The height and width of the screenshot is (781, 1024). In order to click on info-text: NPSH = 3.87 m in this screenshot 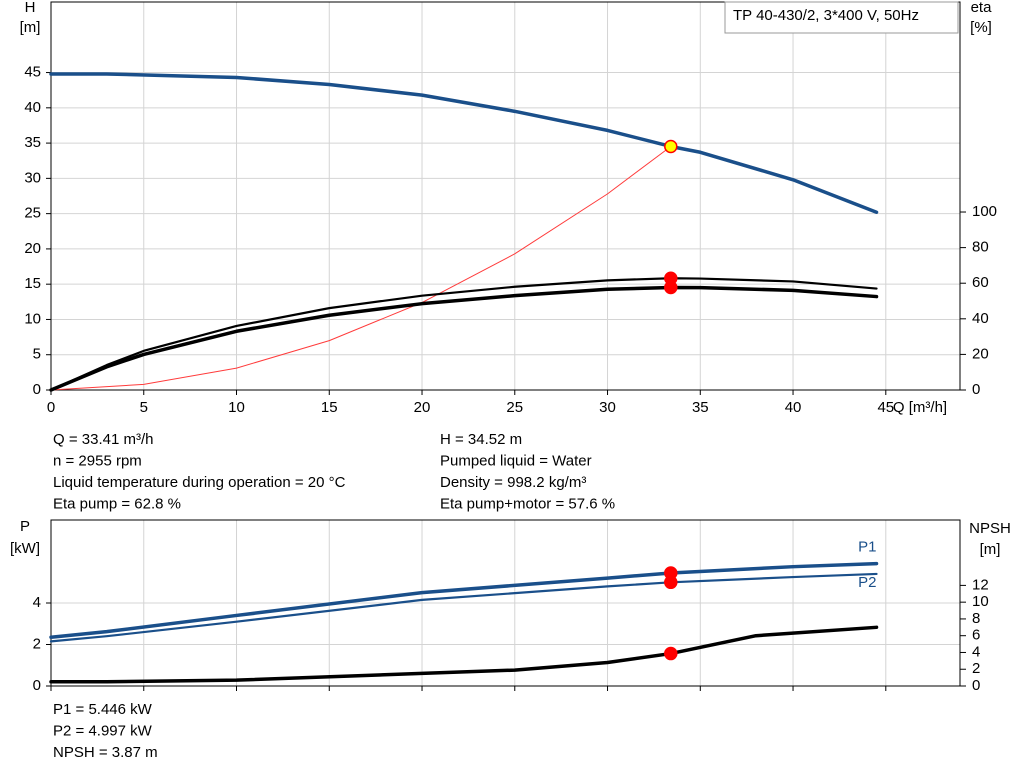, I will do `click(105, 752)`.